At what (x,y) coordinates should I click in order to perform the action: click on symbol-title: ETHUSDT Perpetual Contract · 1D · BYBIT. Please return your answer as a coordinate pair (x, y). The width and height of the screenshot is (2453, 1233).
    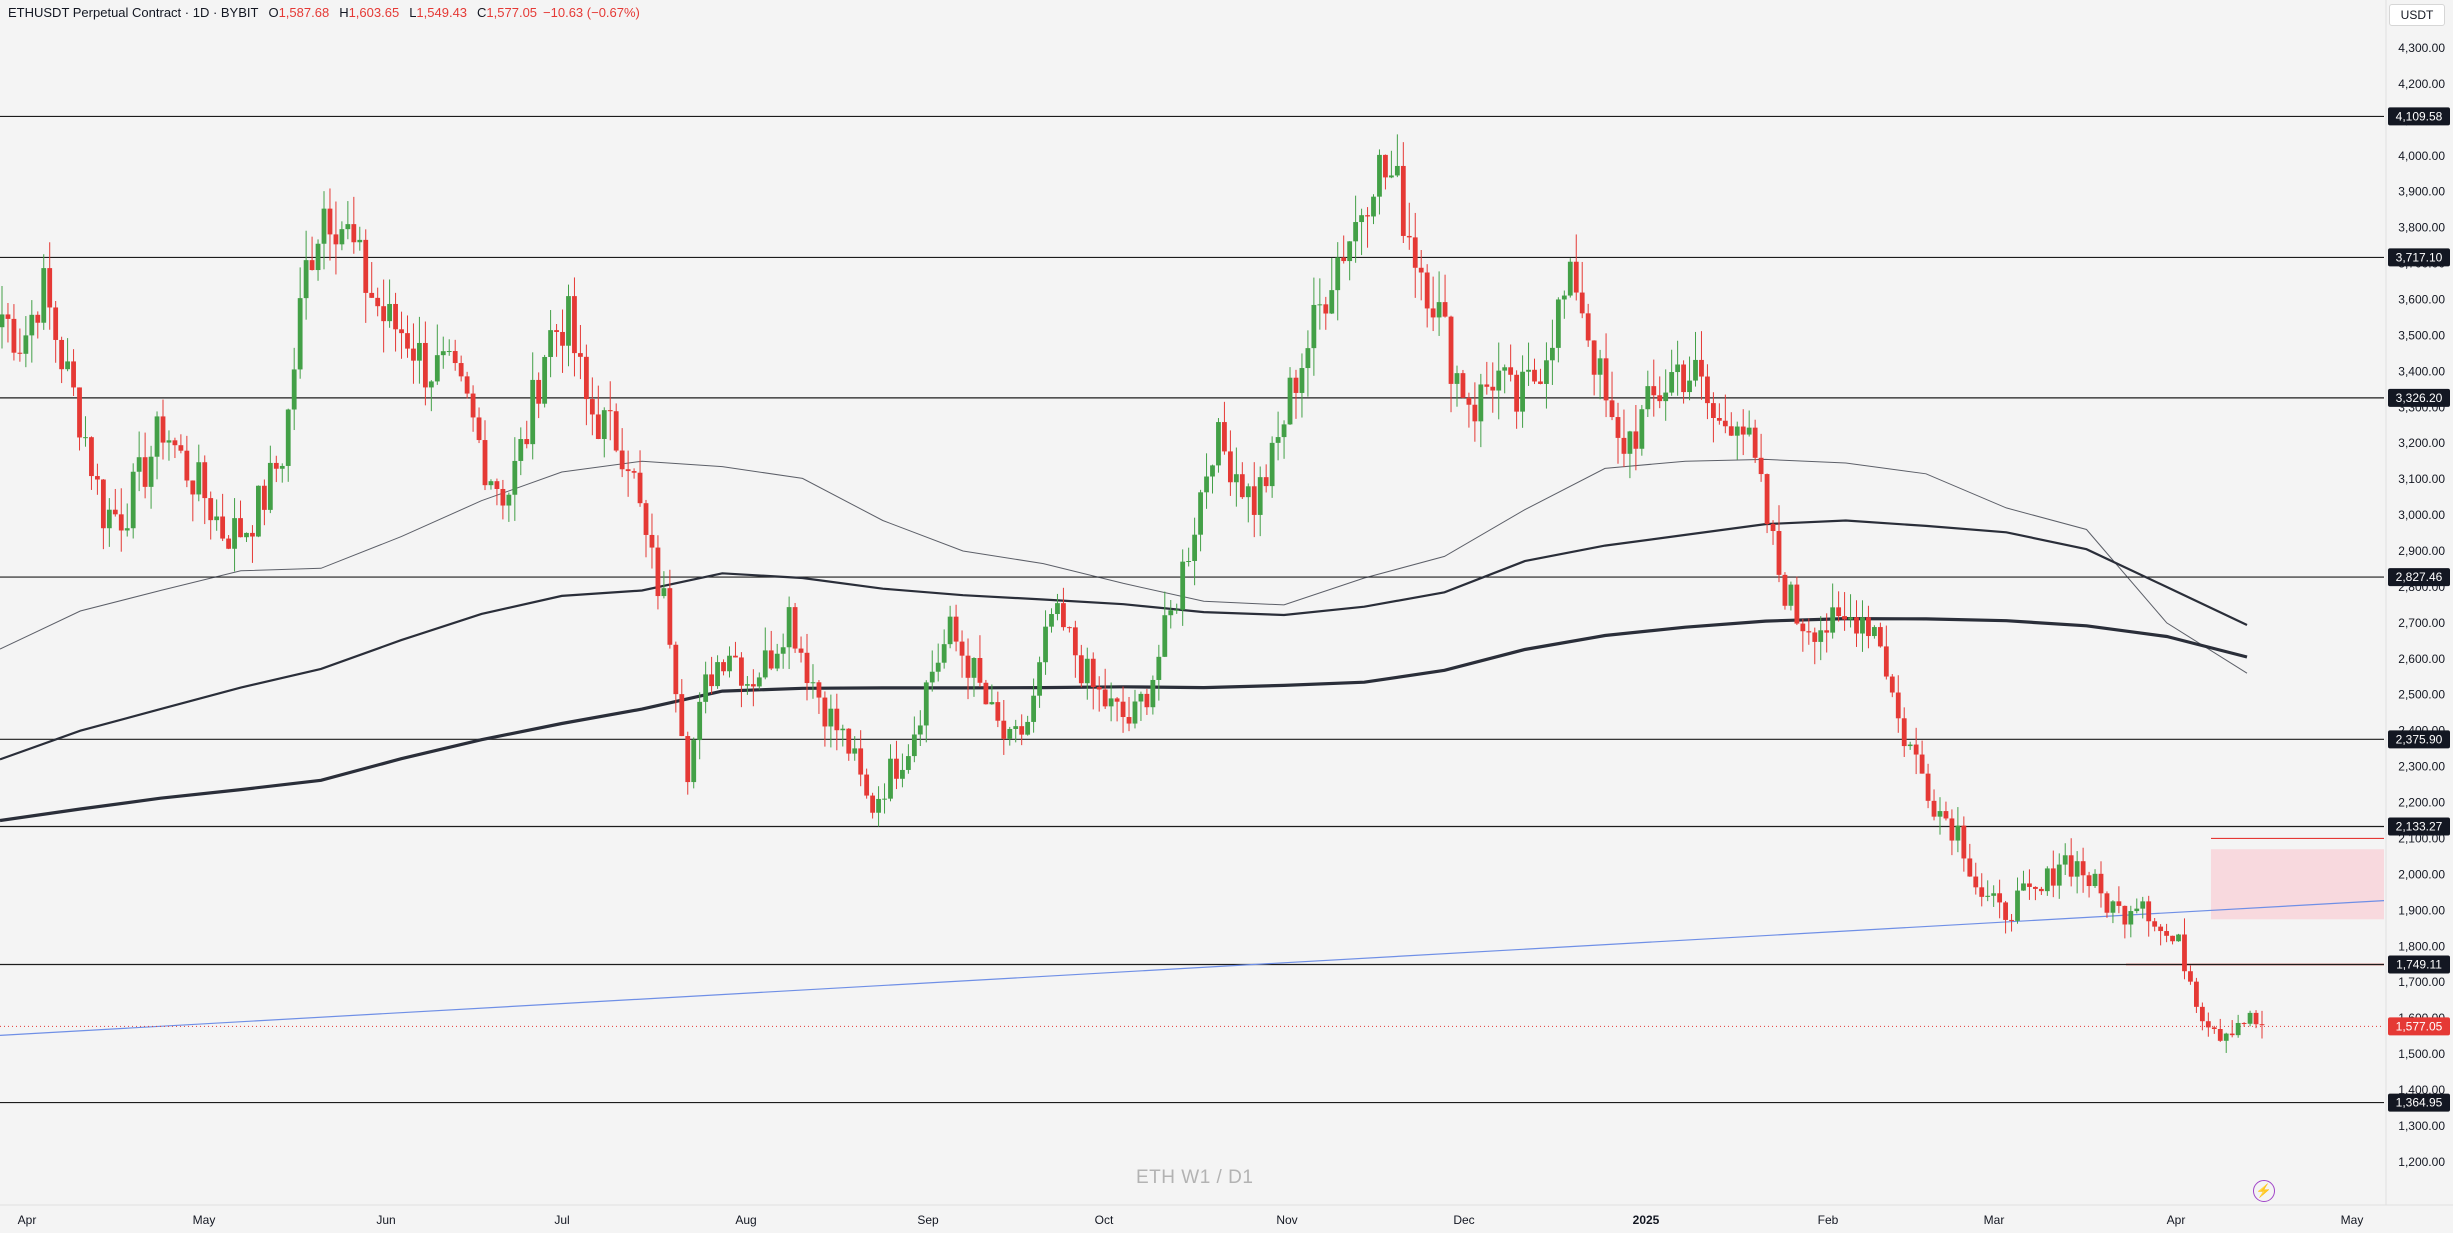
    Looking at the image, I should click on (133, 12).